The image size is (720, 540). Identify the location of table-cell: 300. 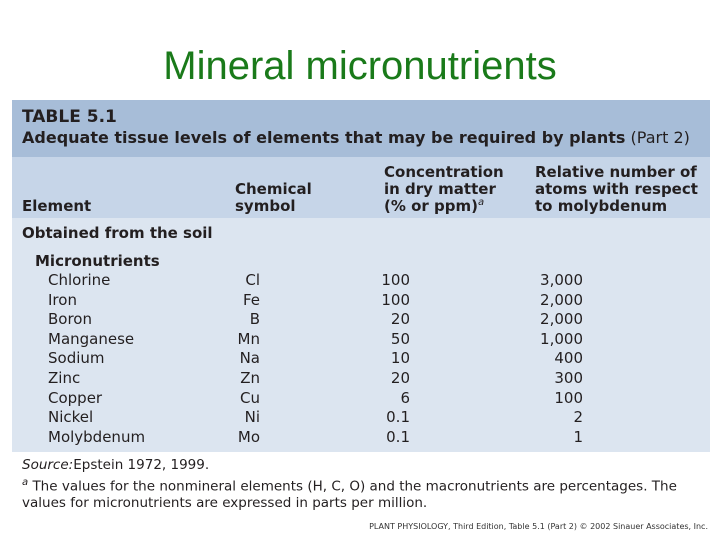
(568, 378).